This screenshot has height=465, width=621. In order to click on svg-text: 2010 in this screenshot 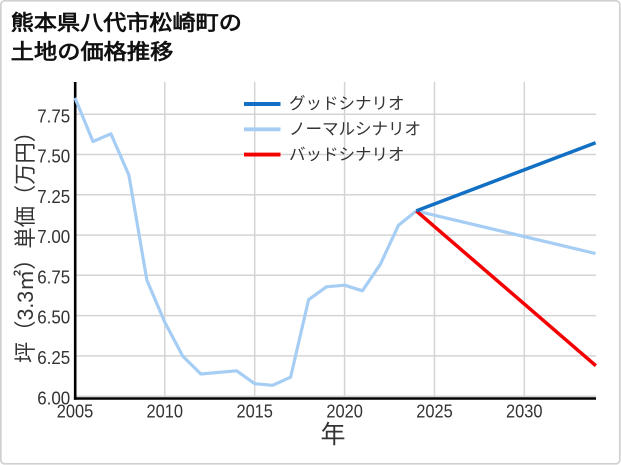, I will do `click(165, 412)`.